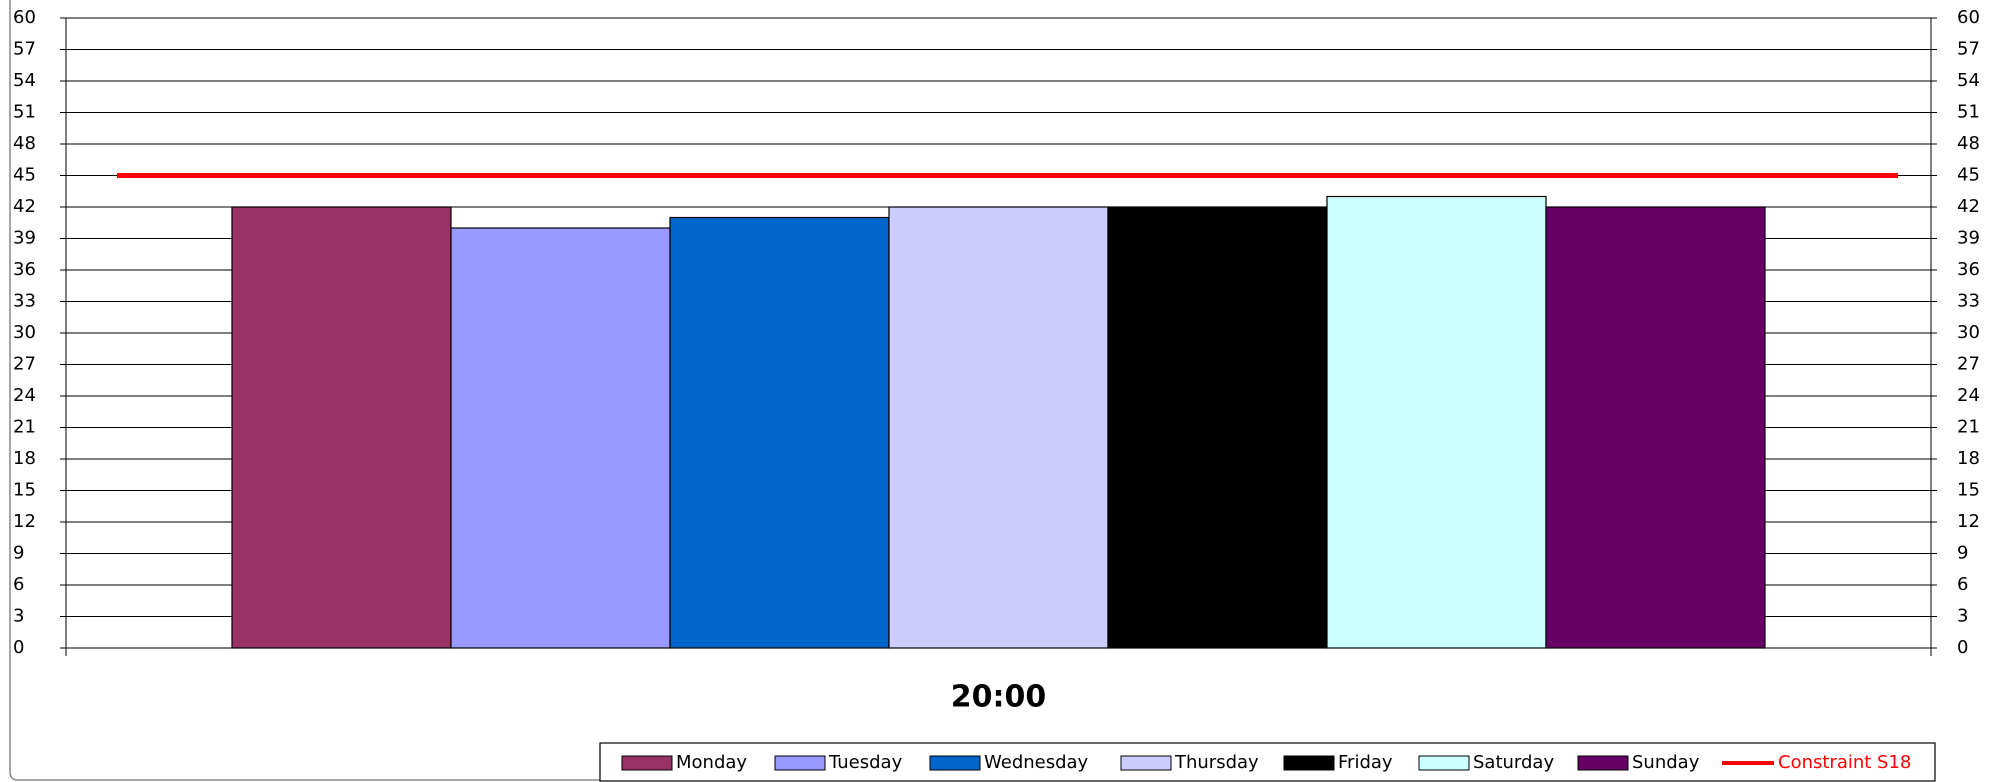 Image resolution: width=1998 pixels, height=782 pixels. I want to click on legend-label: Saturday, so click(1513, 762).